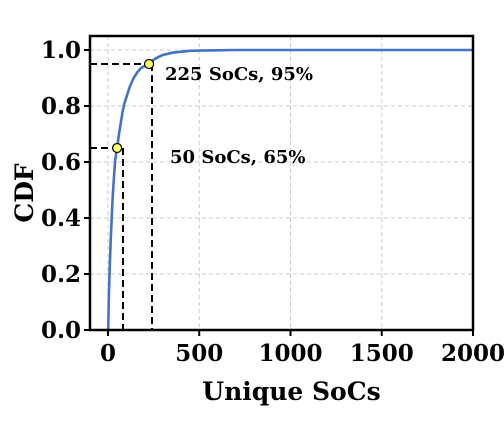  I want to click on y-tick-label-2: 0.4, so click(61, 218).